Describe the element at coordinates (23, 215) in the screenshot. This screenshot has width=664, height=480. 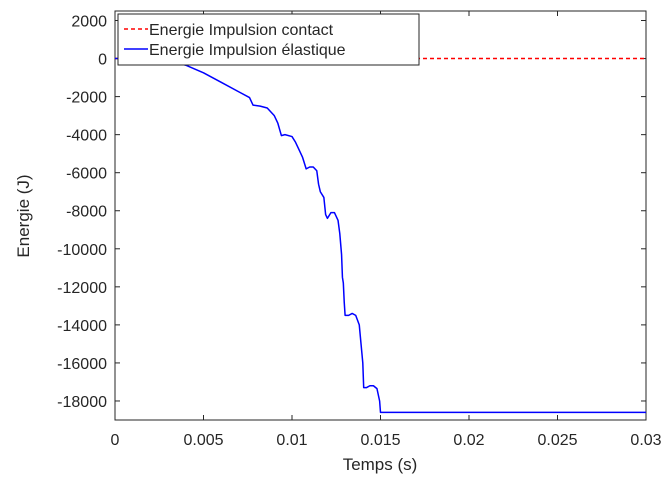
I see `y-axis-label: Energie (J)` at that location.